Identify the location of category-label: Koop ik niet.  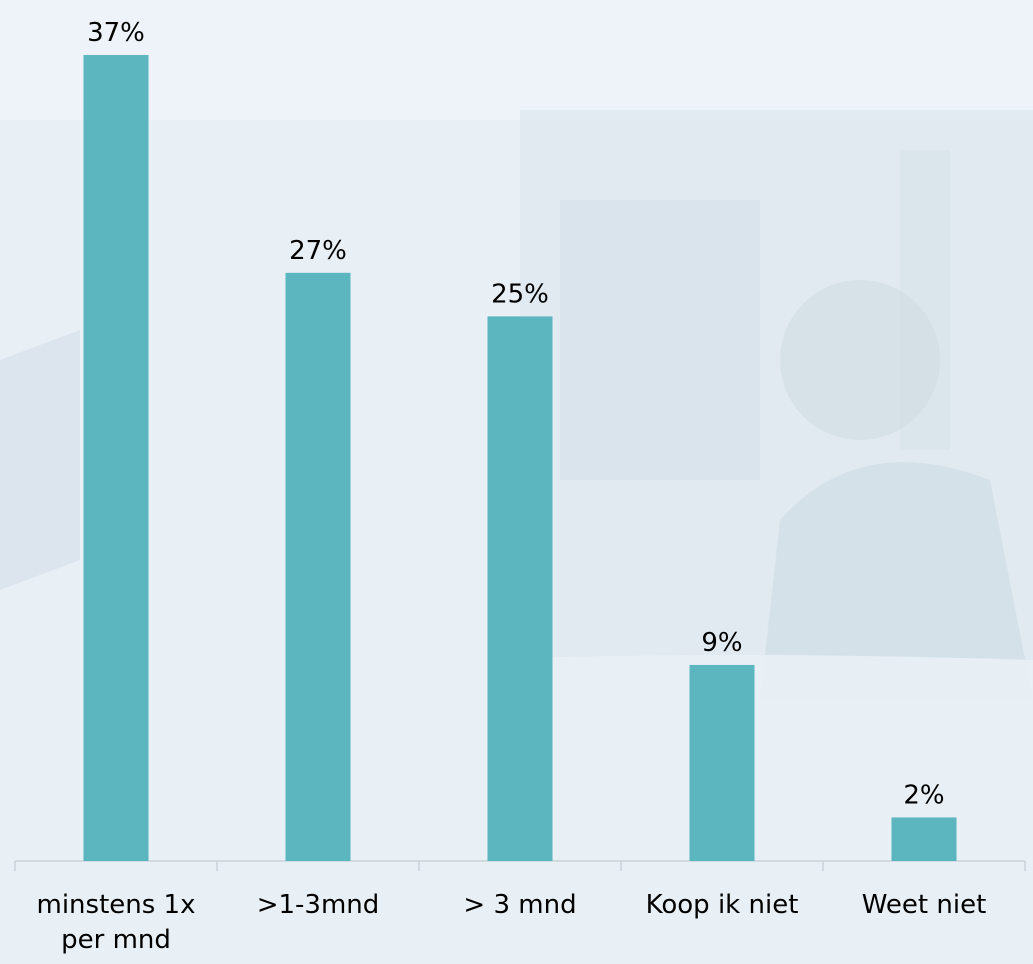
(722, 905).